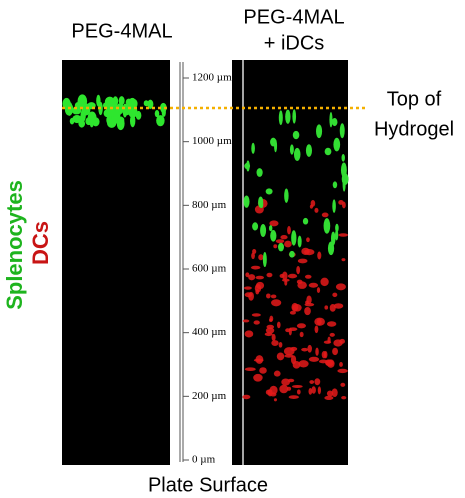 Image resolution: width=465 pixels, height=498 pixels. I want to click on annotation: Top of, so click(414, 99).